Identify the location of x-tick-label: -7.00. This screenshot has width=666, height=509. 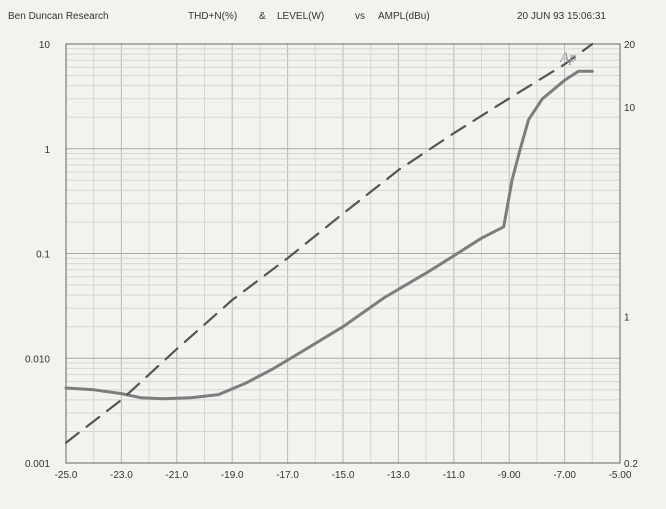
(564, 475).